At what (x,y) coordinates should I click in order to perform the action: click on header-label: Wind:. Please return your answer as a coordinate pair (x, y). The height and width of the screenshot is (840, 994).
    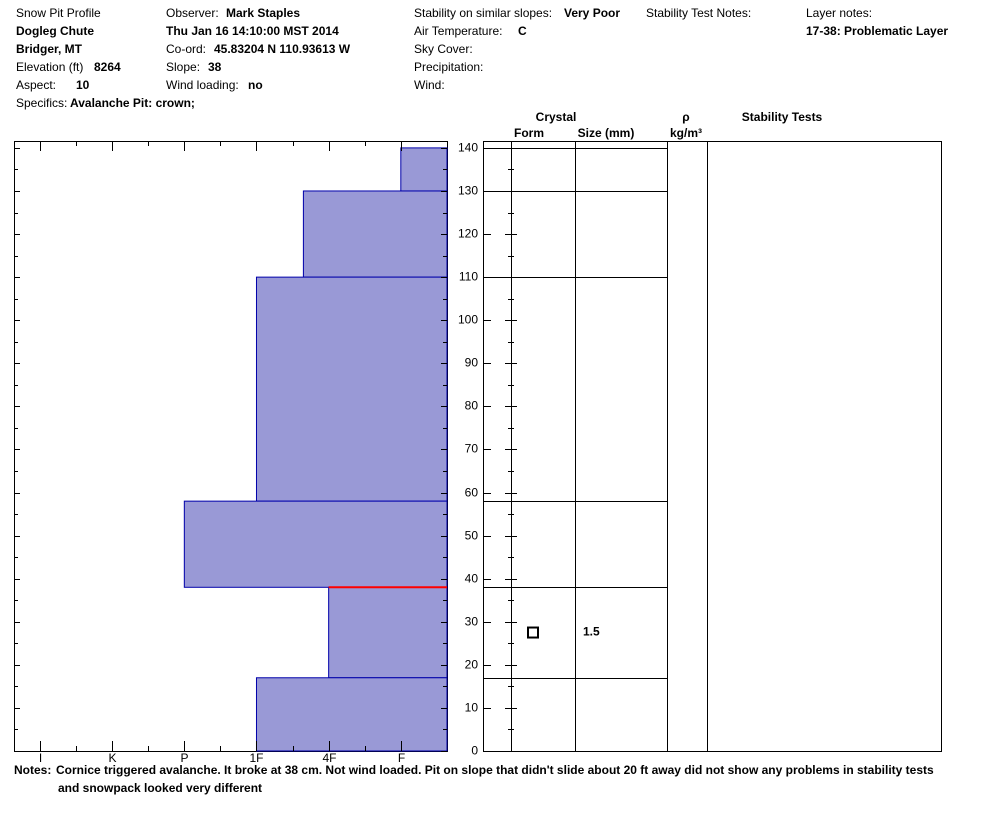
    Looking at the image, I should click on (429, 85).